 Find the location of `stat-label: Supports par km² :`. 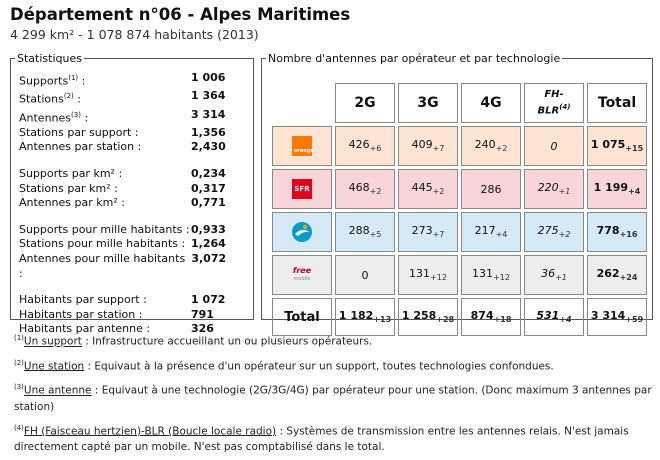

stat-label: Supports par km² : is located at coordinates (71, 173).